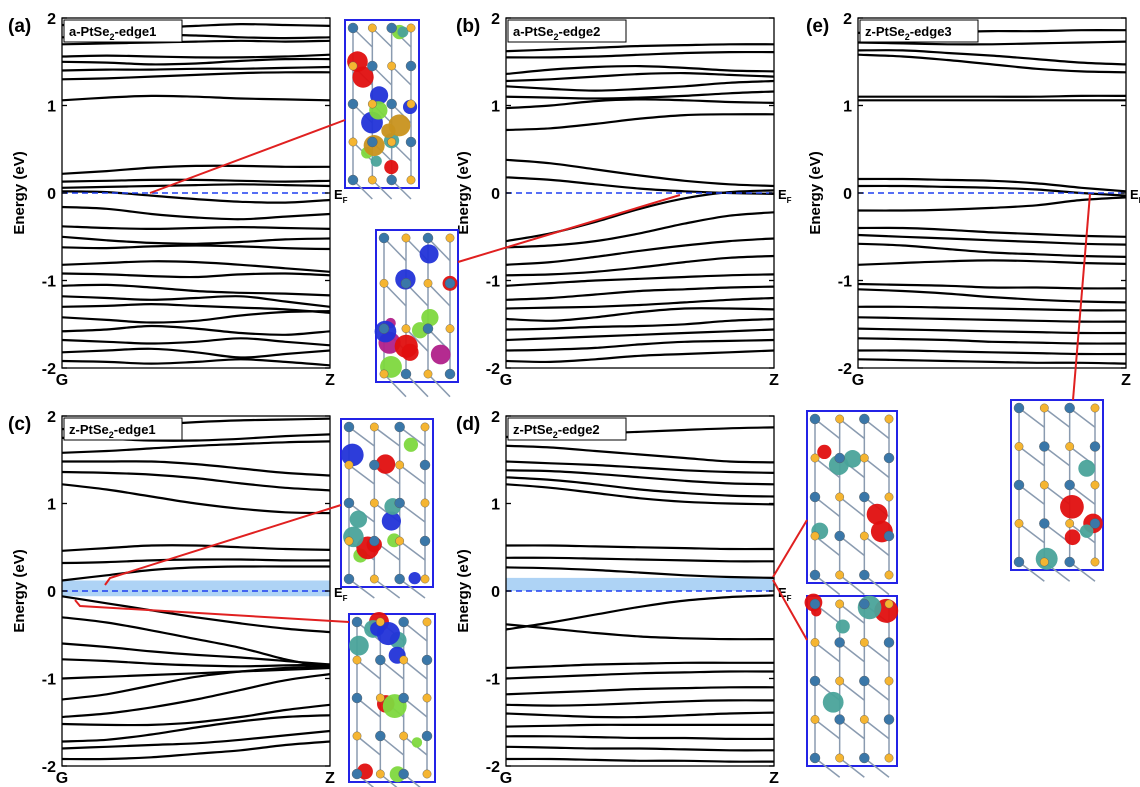 The width and height of the screenshot is (1140, 787). I want to click on connector-d-bottom, so click(790, 610).